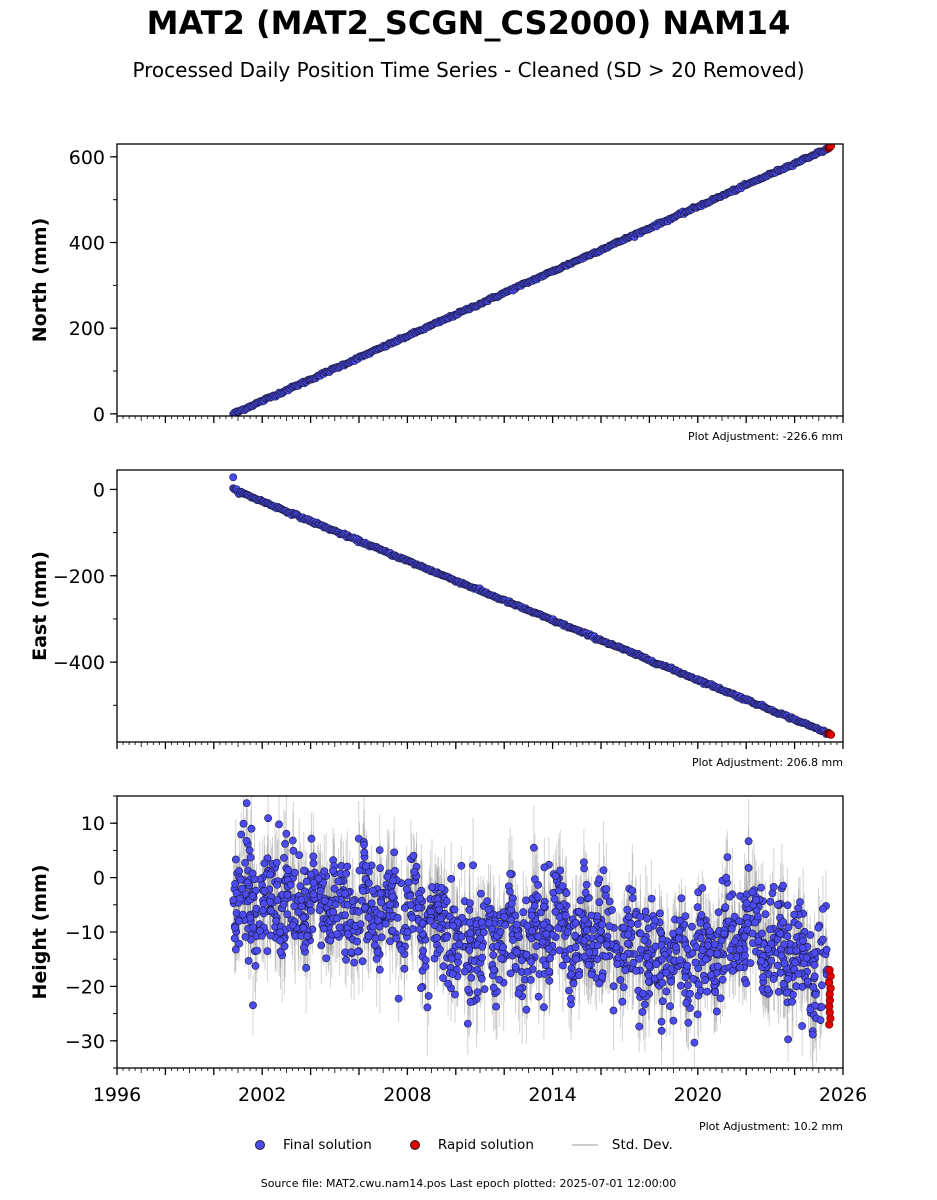 This screenshot has height=1200, width=937. What do you see at coordinates (85, 933) in the screenshot?
I see `height-ytick-label: −10` at bounding box center [85, 933].